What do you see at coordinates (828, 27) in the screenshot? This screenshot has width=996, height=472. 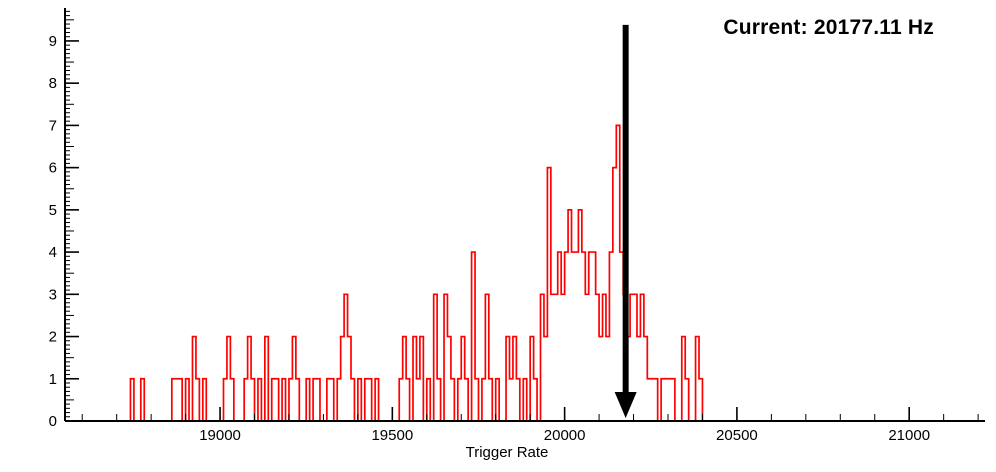 I see `current-rate-annotation: Current: 20177.11 Hz` at bounding box center [828, 27].